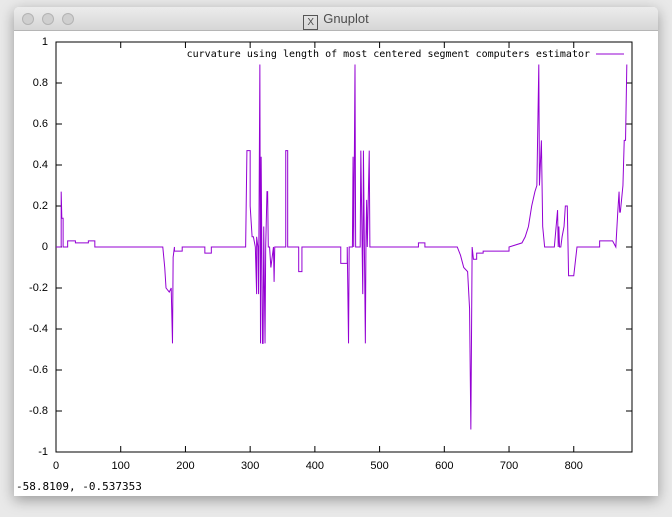 This screenshot has height=517, width=672. Describe the element at coordinates (45, 42) in the screenshot. I see `y-tick-label: 1` at that location.